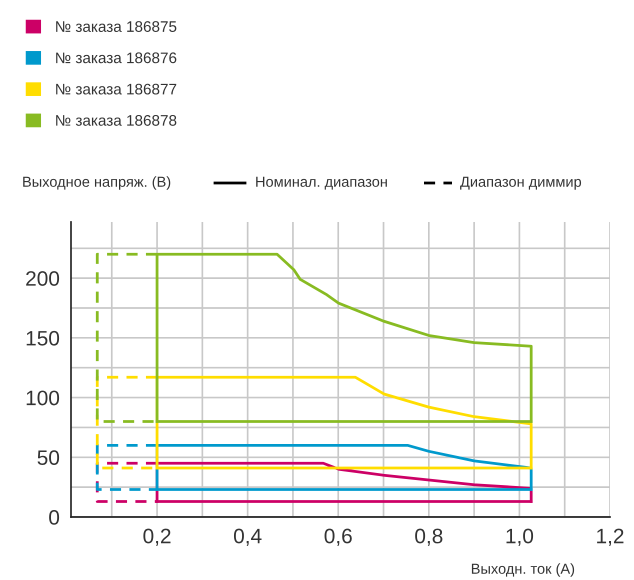 Image resolution: width=634 pixels, height=580 pixels. What do you see at coordinates (156, 537) in the screenshot?
I see `x-tick-label: 0,2` at bounding box center [156, 537].